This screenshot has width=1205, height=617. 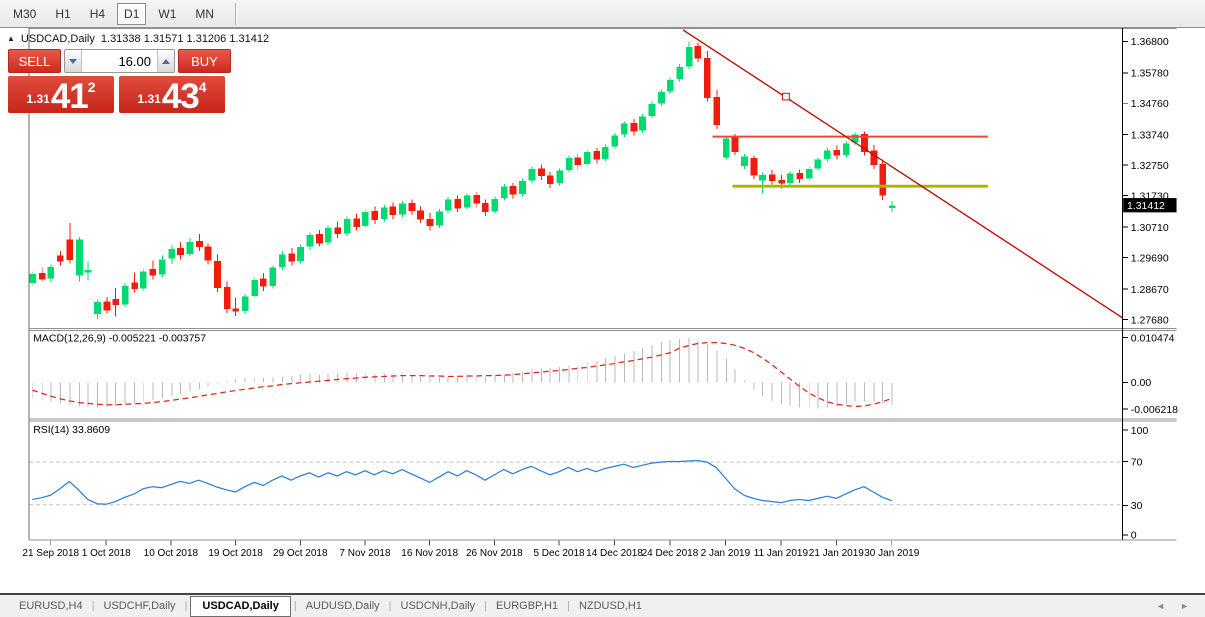 I want to click on tf-button-mn: MN, so click(x=204, y=14).